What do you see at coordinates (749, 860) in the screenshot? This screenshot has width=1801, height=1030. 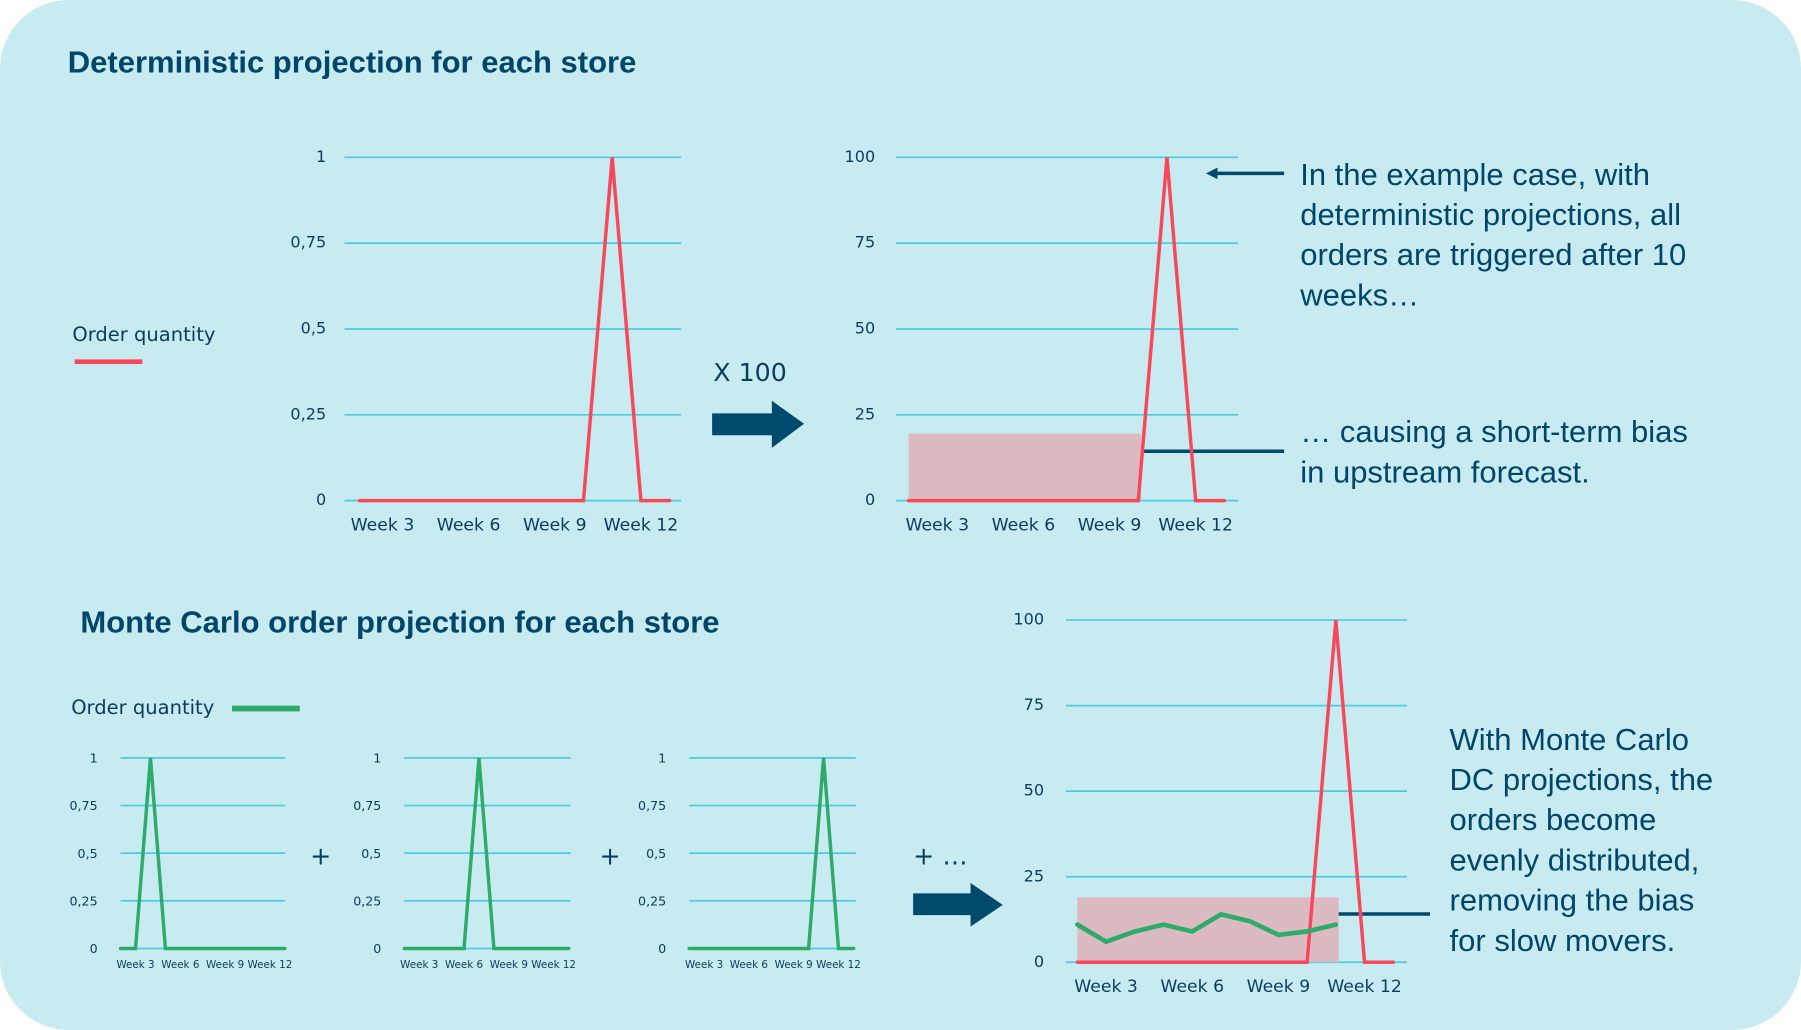 I see `chart-mc-sample-3: 0 0,25 0,5 0,75 1 Week 3 Week 6 Week 9 Week 12` at bounding box center [749, 860].